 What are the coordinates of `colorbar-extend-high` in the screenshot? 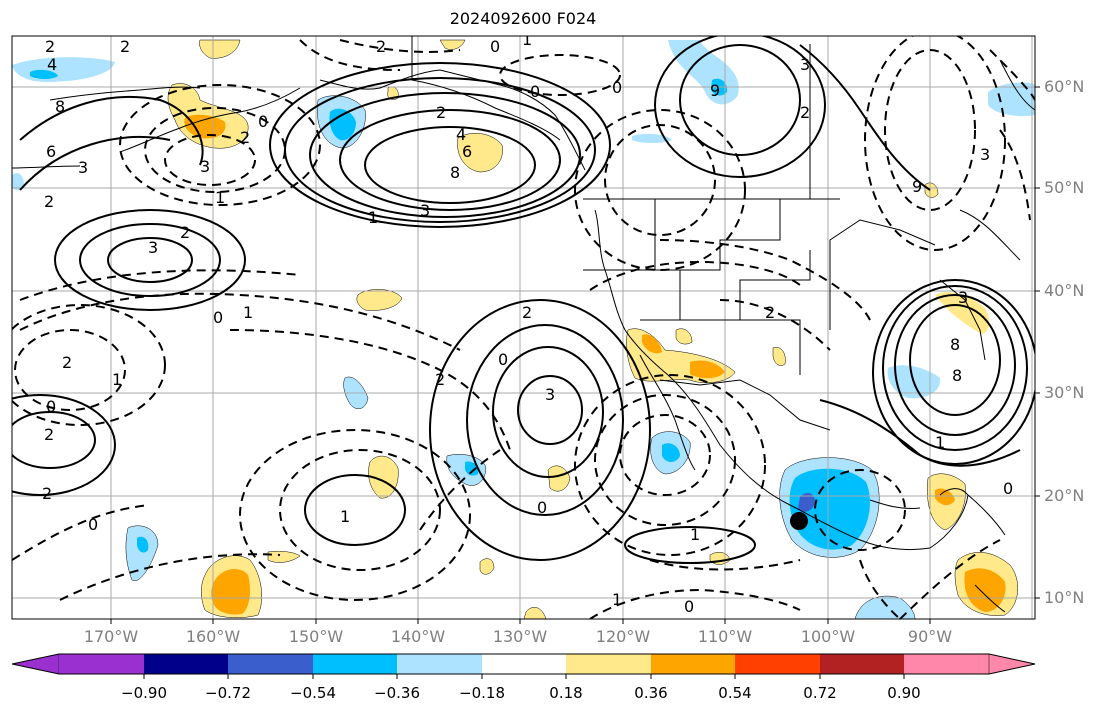 It's located at (1012, 664).